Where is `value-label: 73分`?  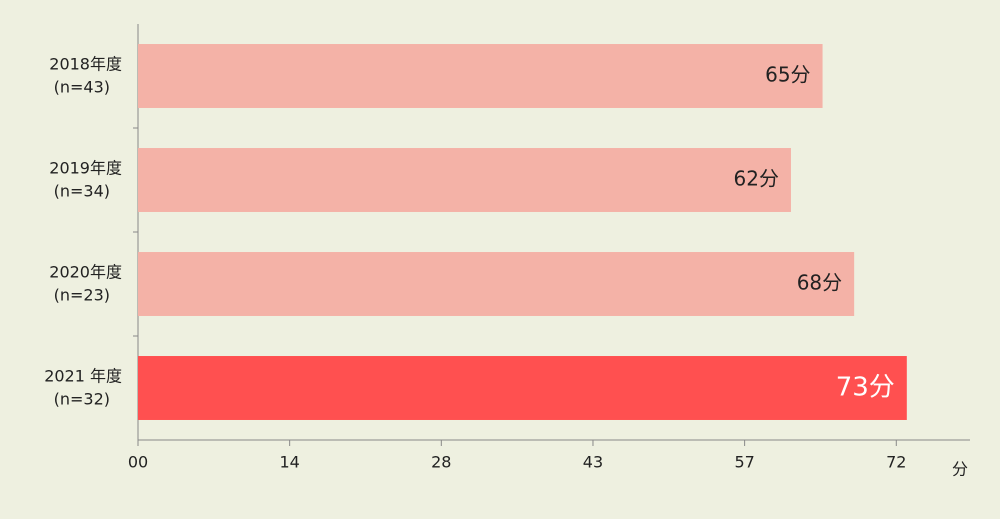
value-label: 73分 is located at coordinates (865, 388).